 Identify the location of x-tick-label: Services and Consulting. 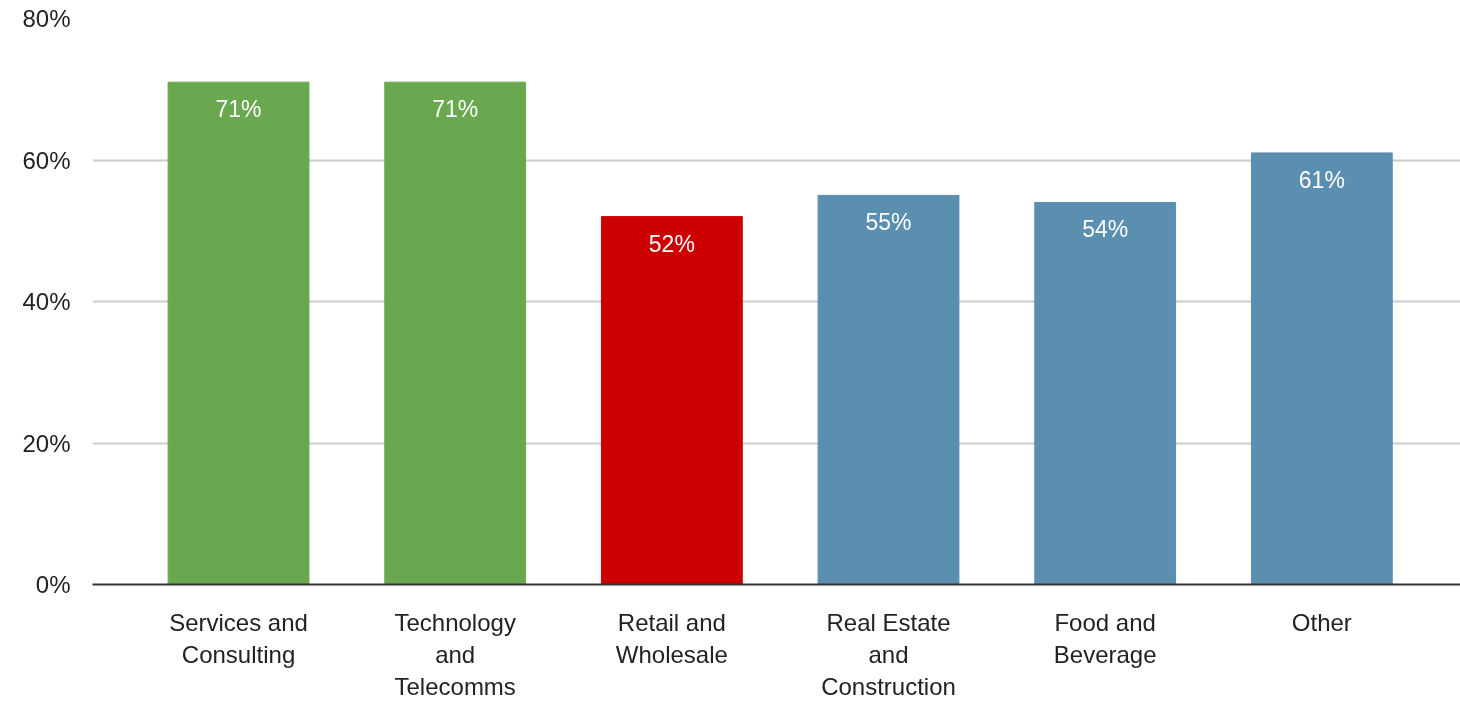
(238, 638).